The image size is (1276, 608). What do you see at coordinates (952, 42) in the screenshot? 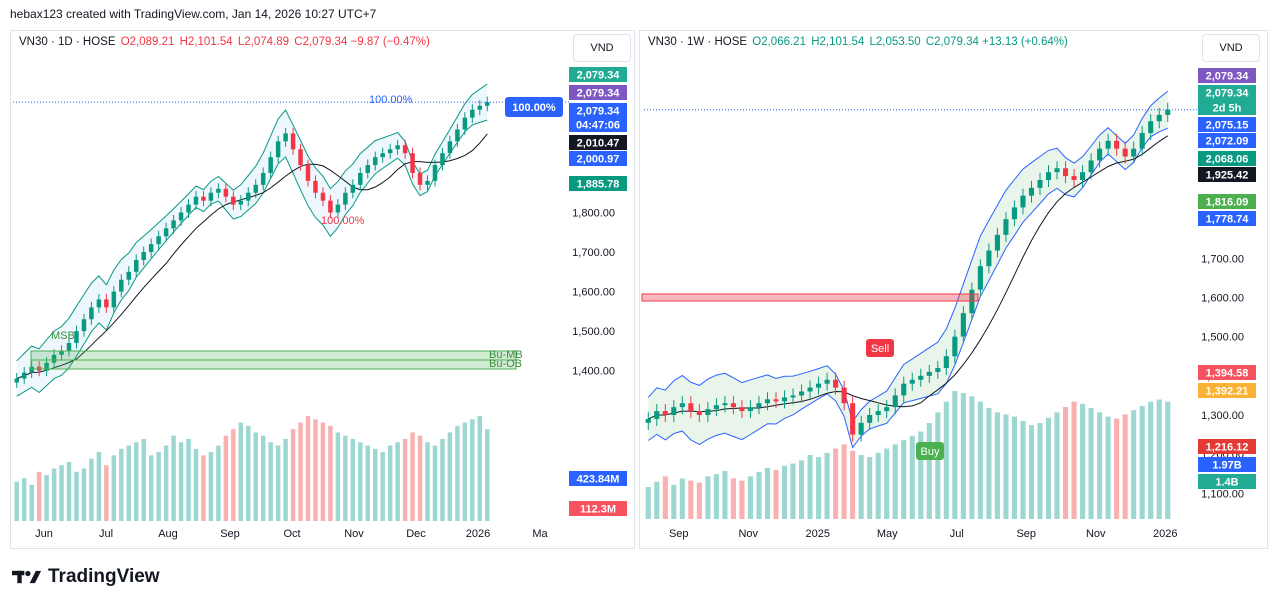
I see `legend-close: C2,079.34` at bounding box center [952, 42].